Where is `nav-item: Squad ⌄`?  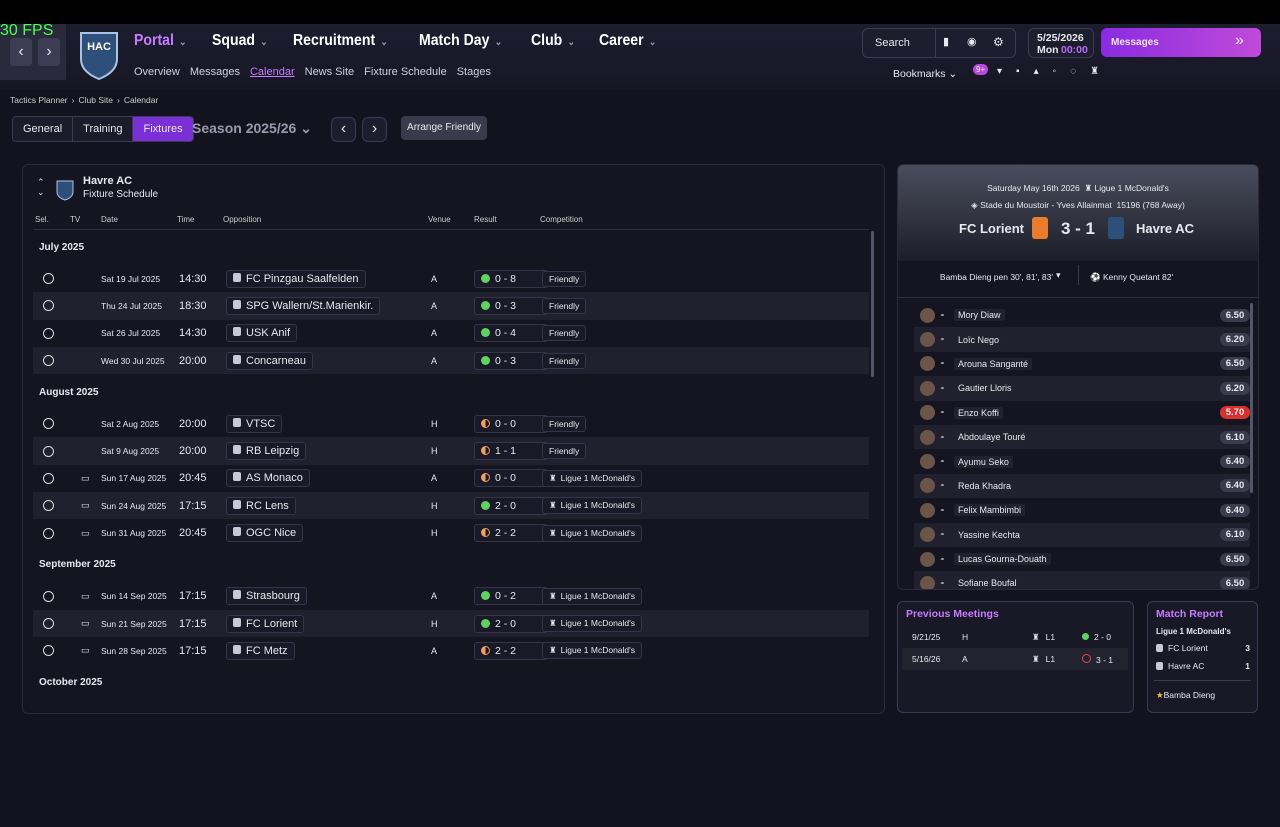
nav-item: Squad ⌄ is located at coordinates (240, 41).